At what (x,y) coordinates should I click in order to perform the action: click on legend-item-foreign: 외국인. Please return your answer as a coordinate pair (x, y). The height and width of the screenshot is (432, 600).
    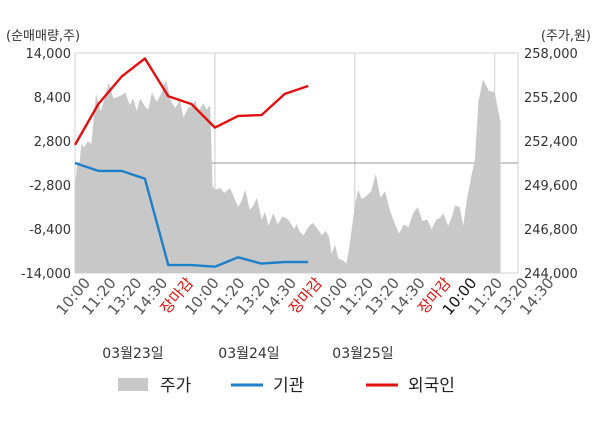
    Looking at the image, I should click on (410, 386).